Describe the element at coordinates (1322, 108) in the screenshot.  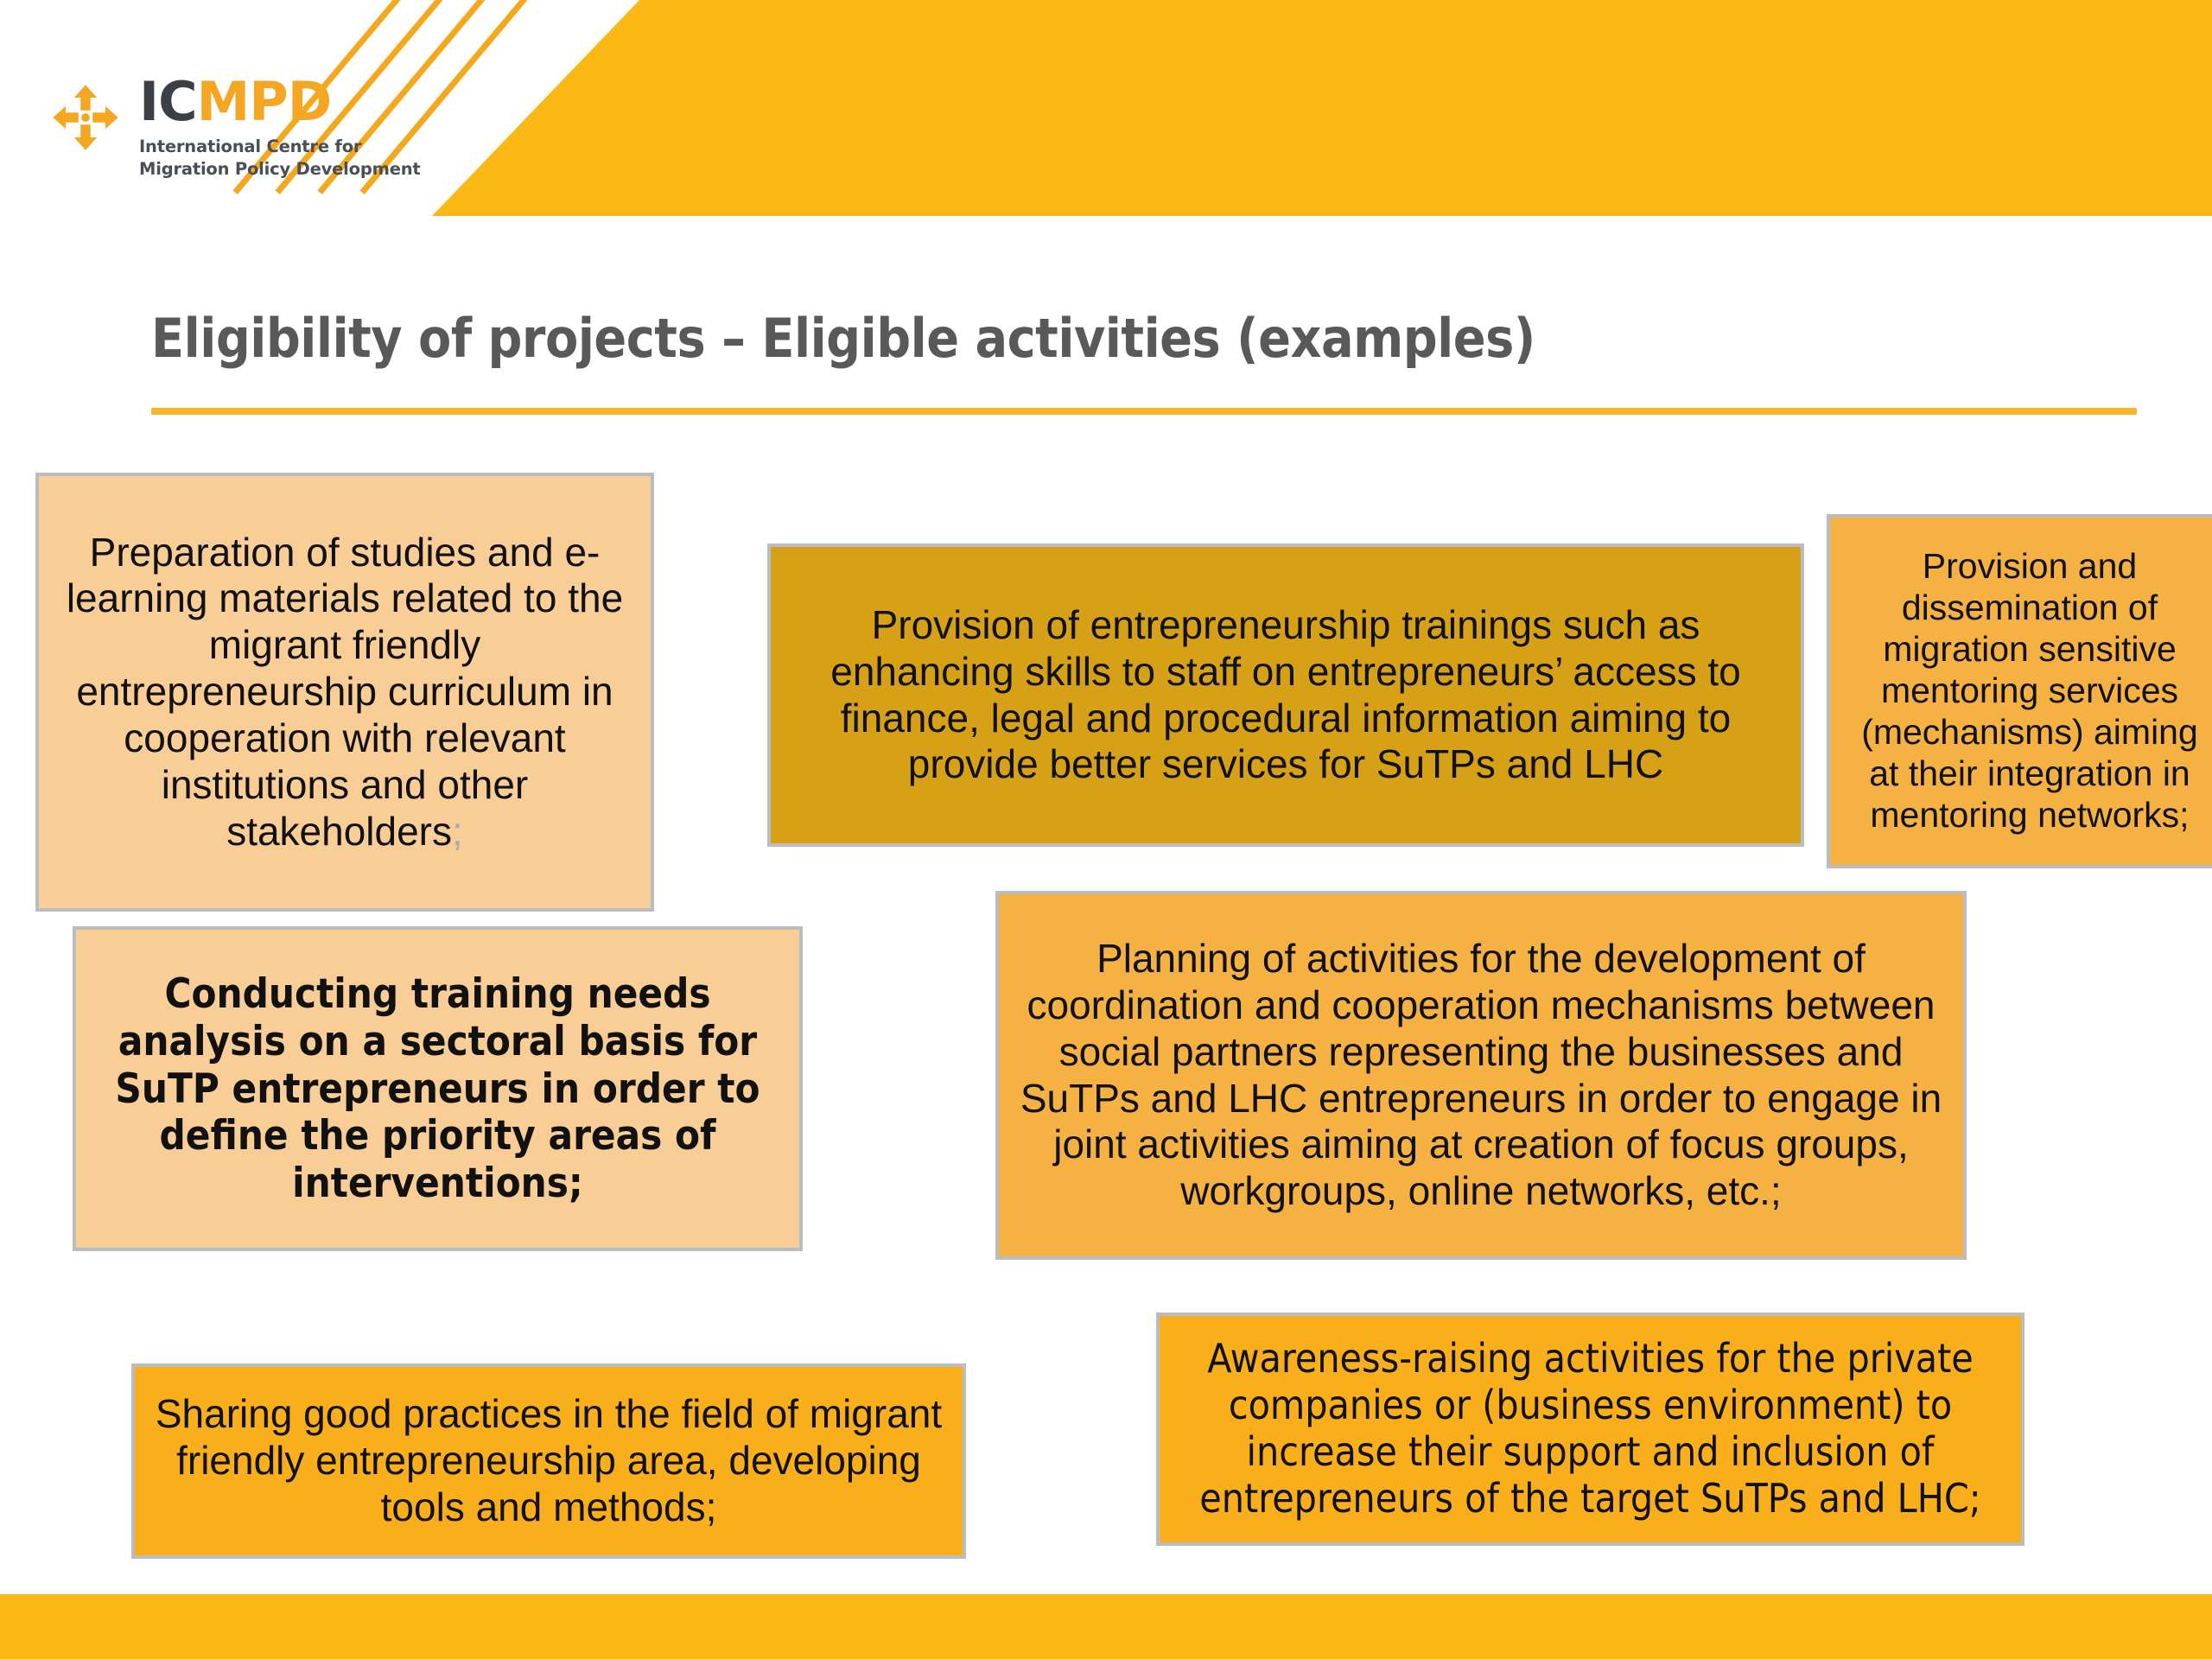
I see `banner-orange-shape` at that location.